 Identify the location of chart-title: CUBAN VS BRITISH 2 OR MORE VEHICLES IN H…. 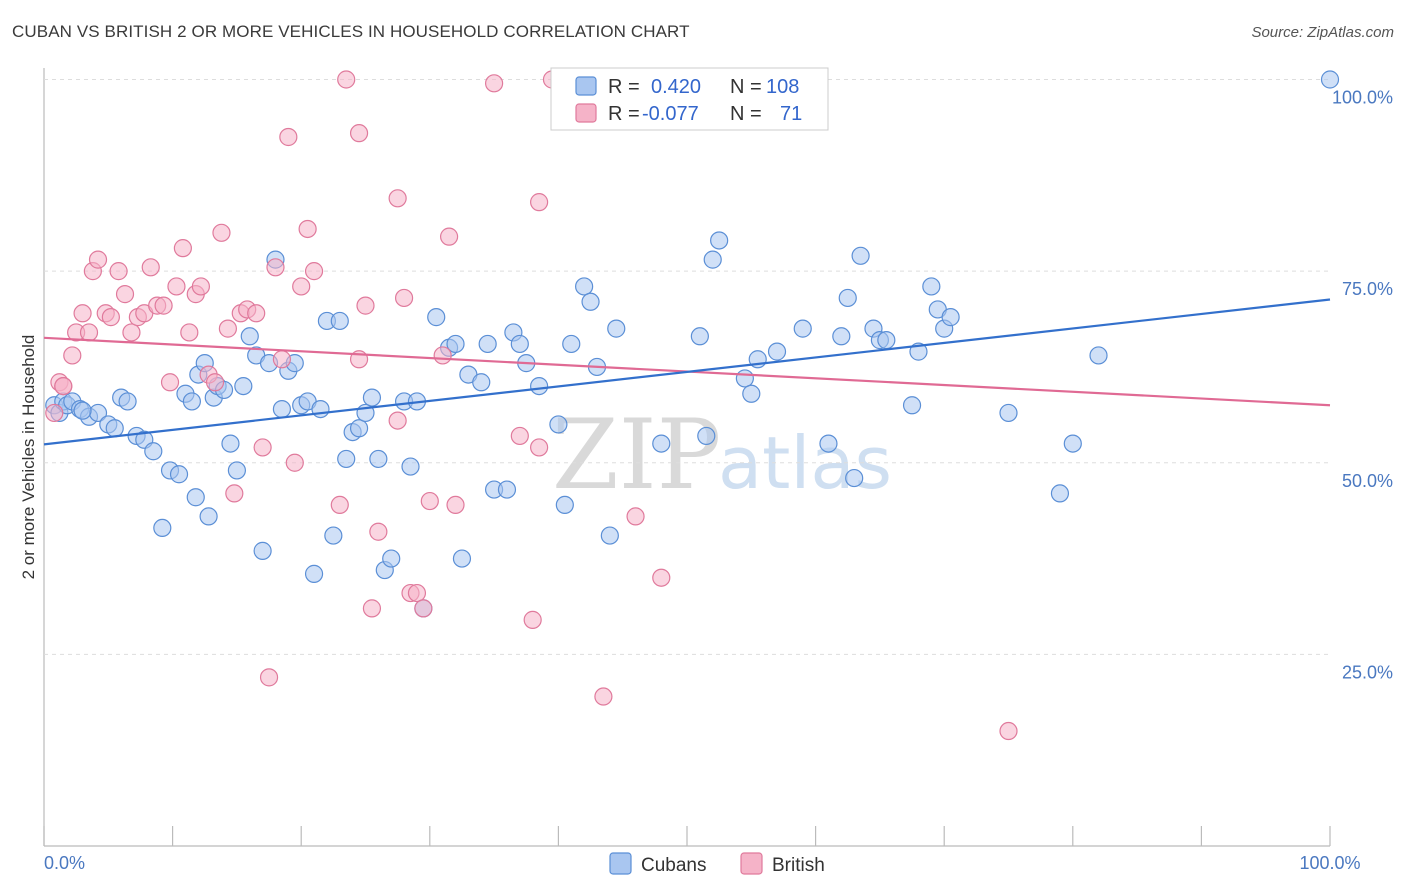
(351, 31).